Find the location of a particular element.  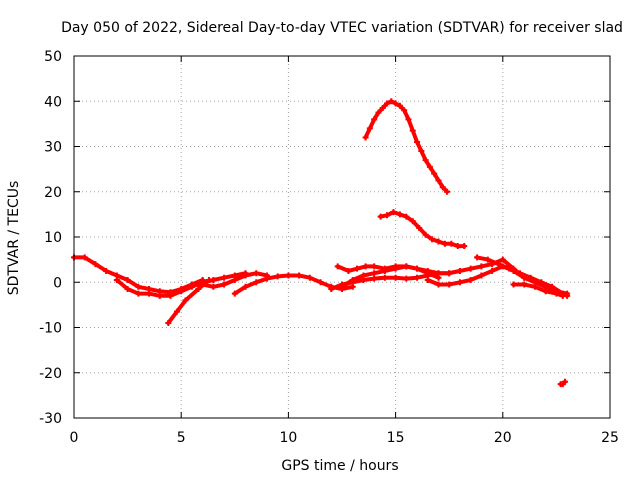

x-tick-label: 20 is located at coordinates (503, 438).